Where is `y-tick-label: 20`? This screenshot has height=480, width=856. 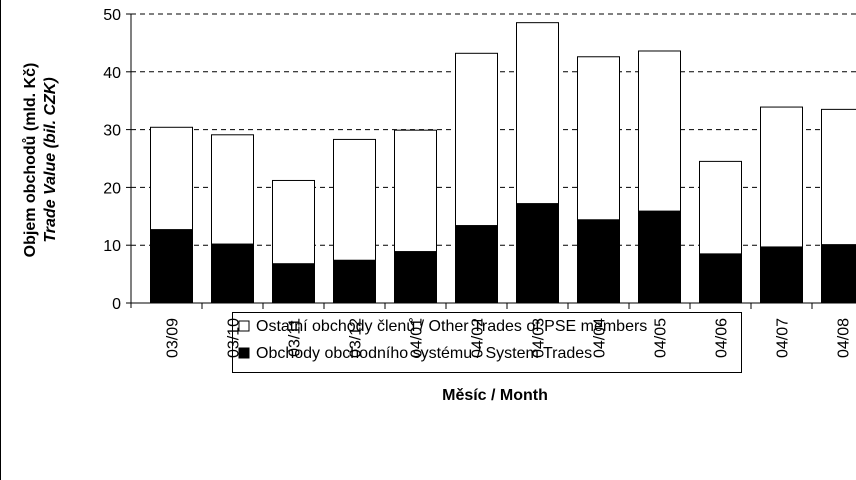 y-tick-label: 20 is located at coordinates (112, 188).